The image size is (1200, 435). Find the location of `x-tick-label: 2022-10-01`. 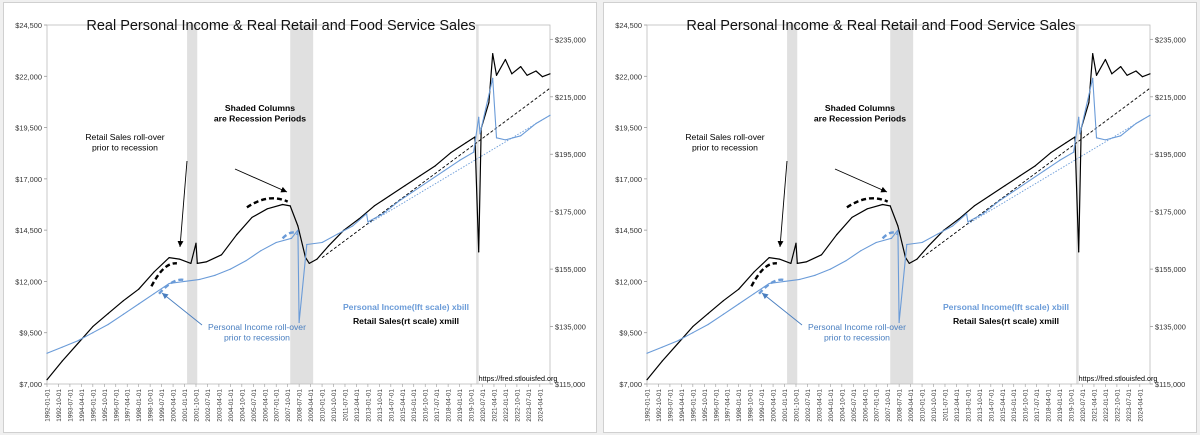

x-tick-label: 2022-10-01 is located at coordinates (1117, 405).